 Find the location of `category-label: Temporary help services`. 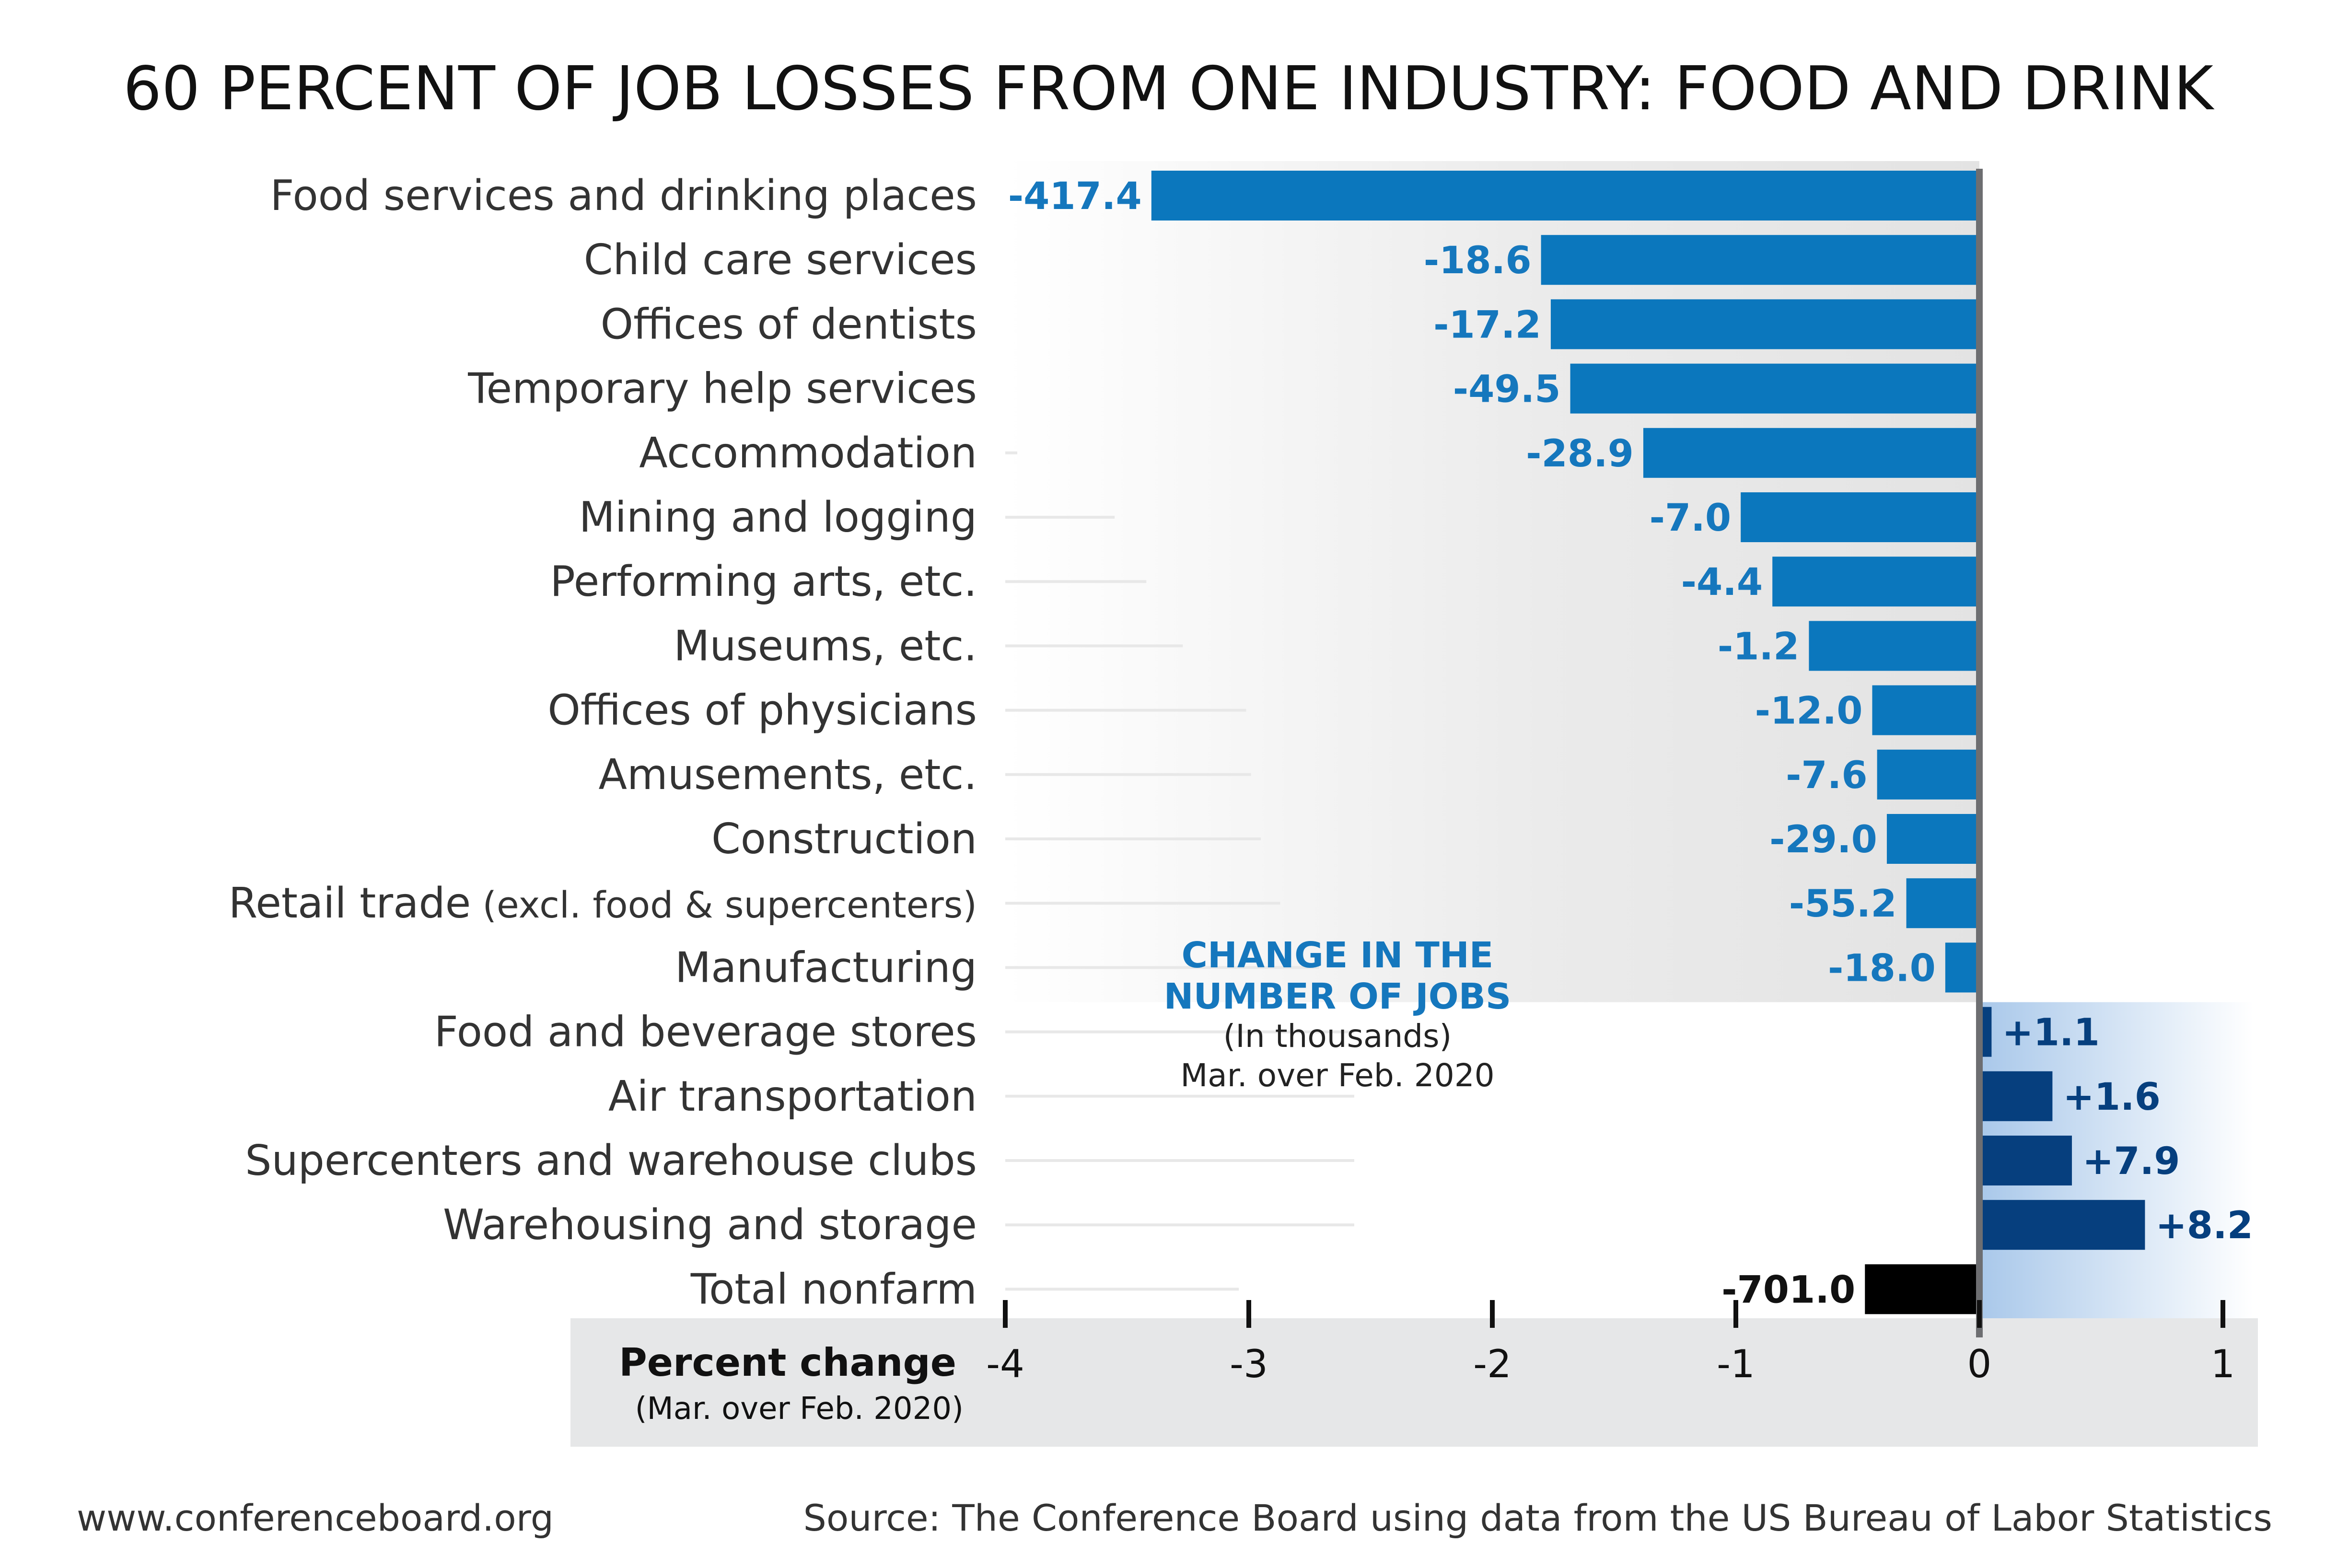

category-label: Temporary help services is located at coordinates (722, 388).